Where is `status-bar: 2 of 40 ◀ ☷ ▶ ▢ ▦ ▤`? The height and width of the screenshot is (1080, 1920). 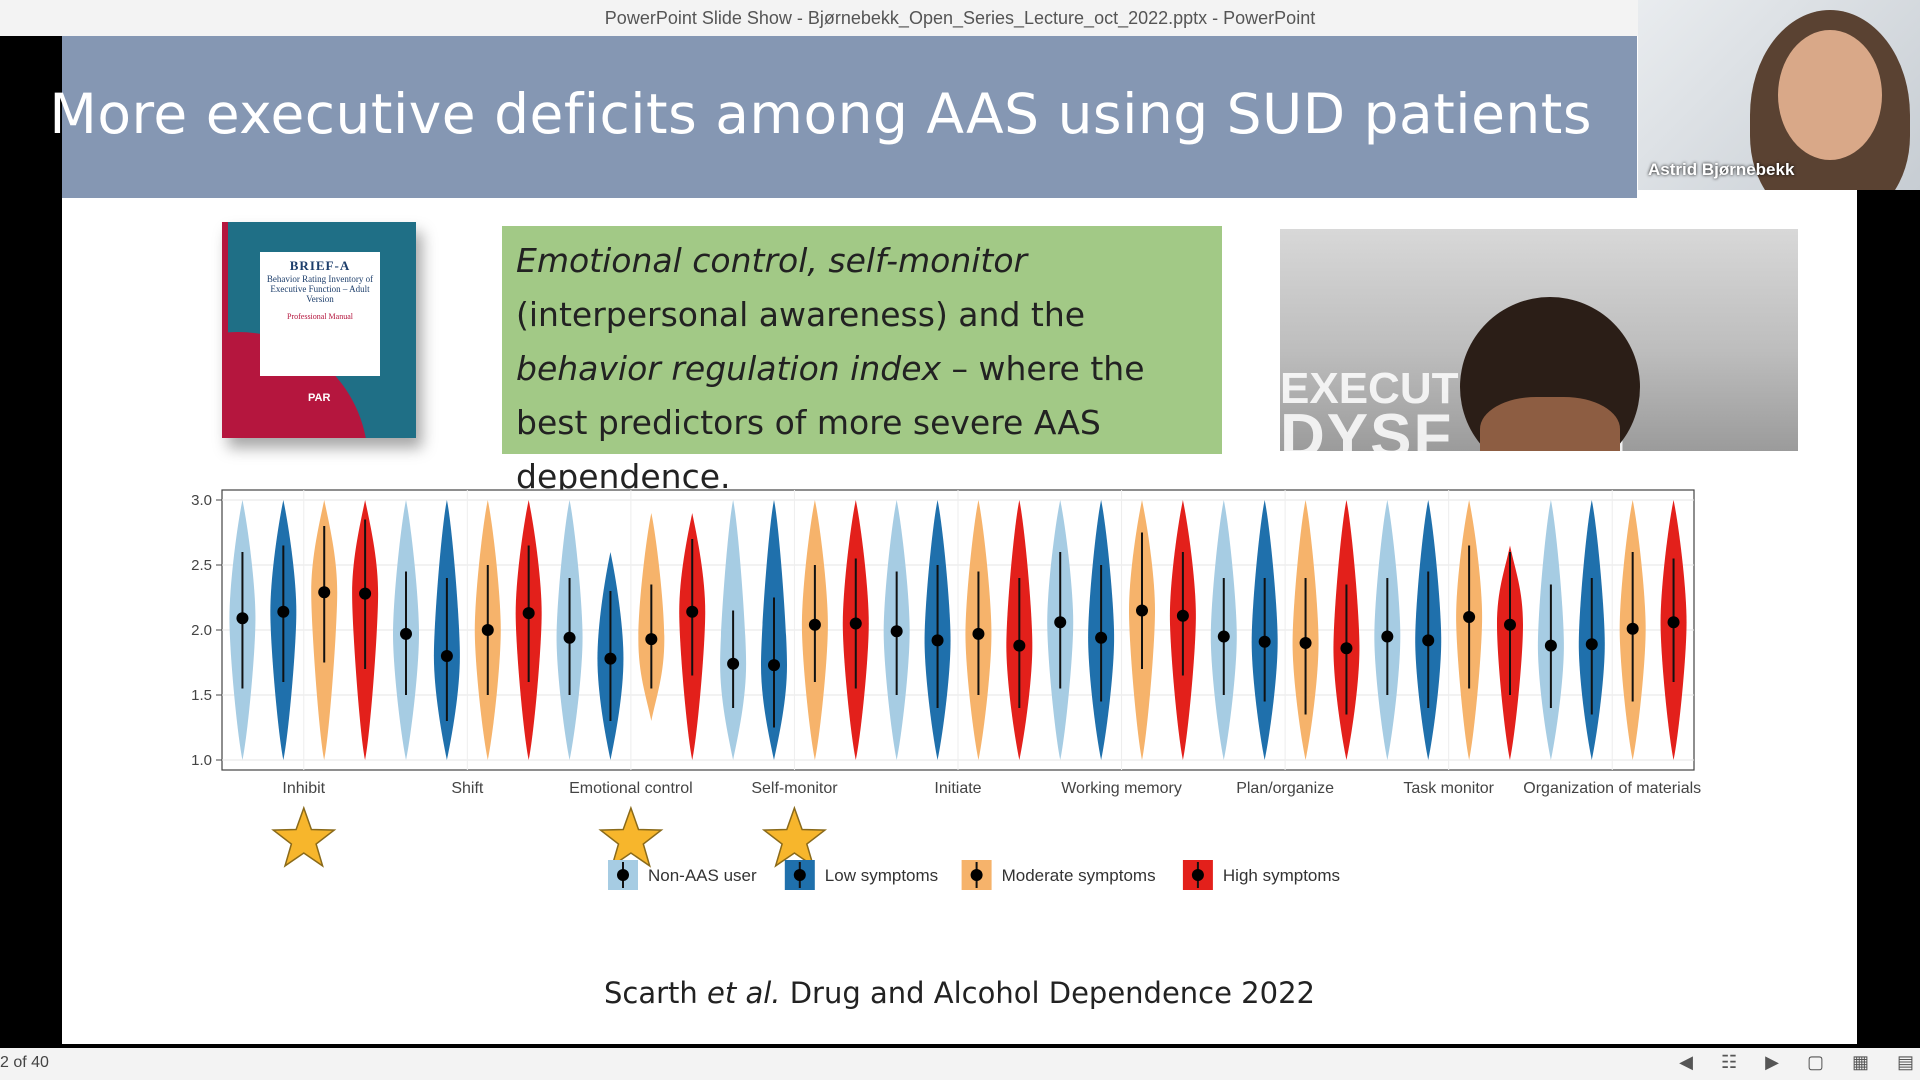
status-bar: 2 of 40 ◀ ☷ ▶ ▢ ▦ ▤ is located at coordinates (960, 1064).